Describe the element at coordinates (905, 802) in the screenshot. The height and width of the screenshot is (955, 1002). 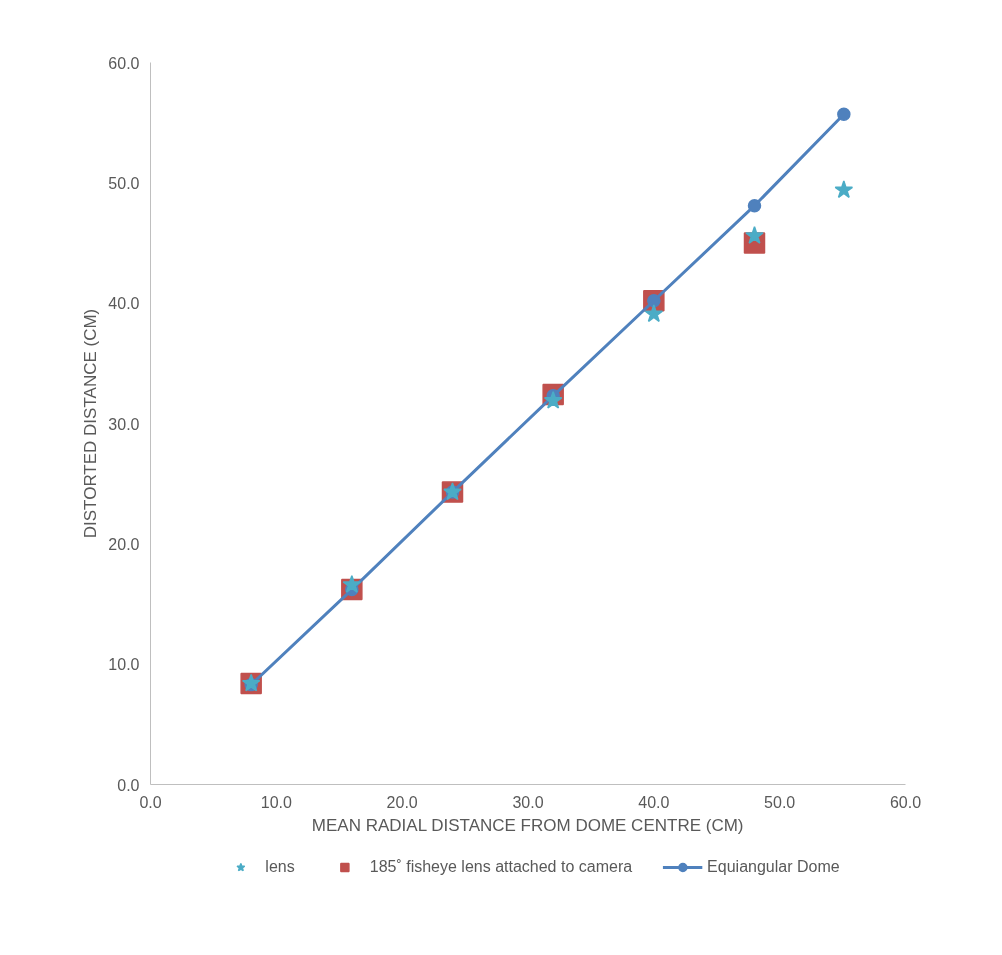
I see `x-tick-label: 60.0` at that location.